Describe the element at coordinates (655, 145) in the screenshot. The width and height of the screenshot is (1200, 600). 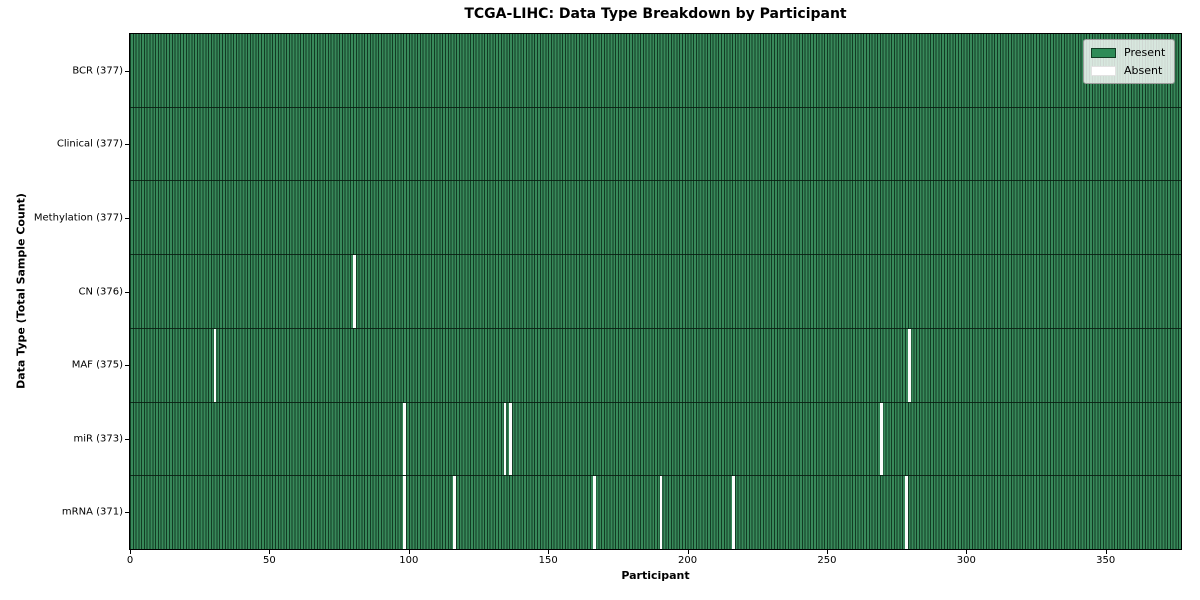
I see `row-Clinical` at that location.